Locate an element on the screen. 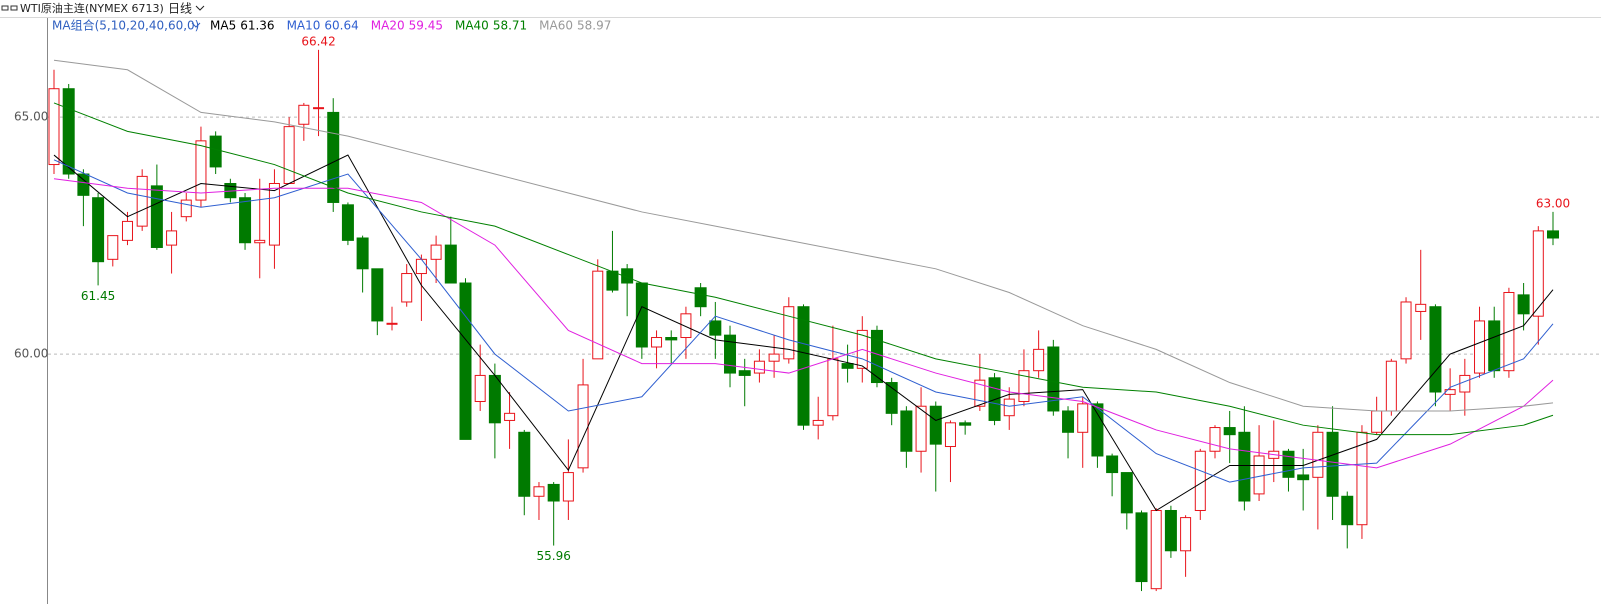 This screenshot has height=604, width=1601. period-chevron is located at coordinates (200, 8).